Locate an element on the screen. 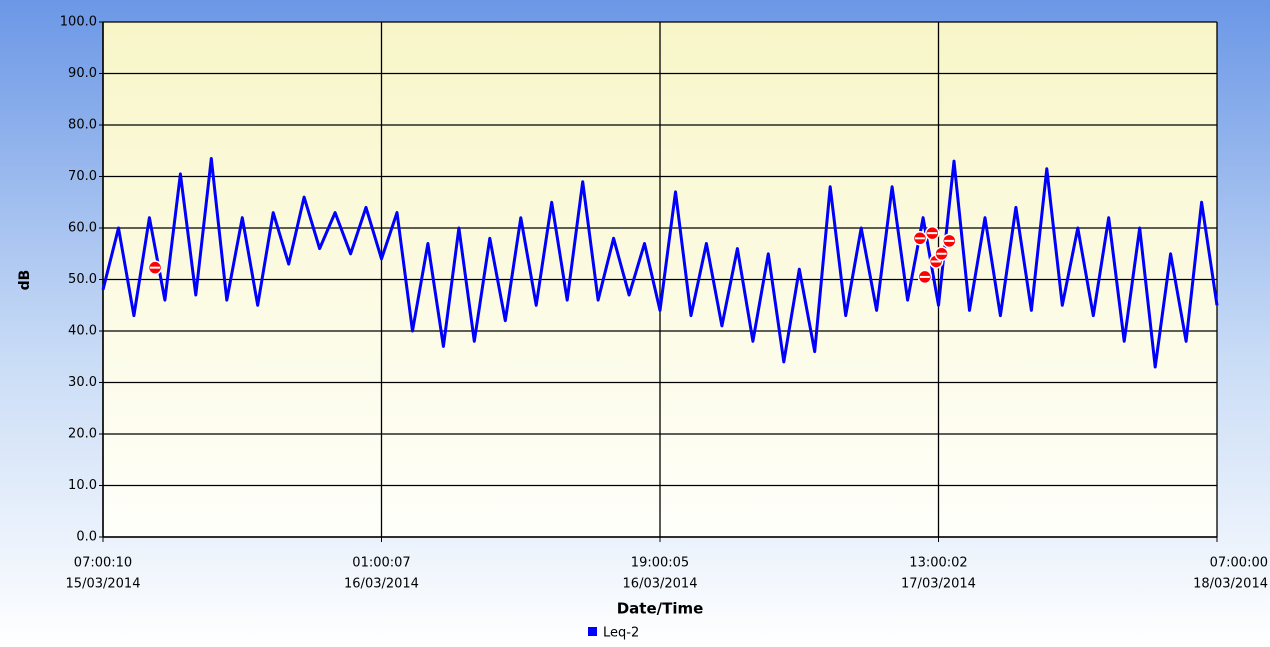  legend-label: Leq-2 is located at coordinates (621, 633).